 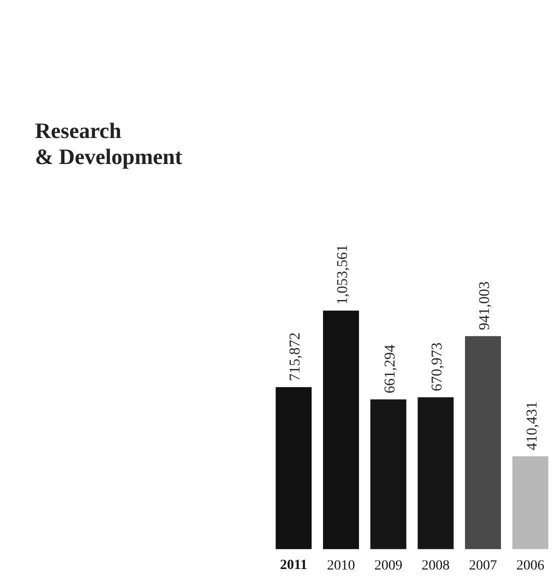 I want to click on data-label: 670,973, so click(x=438, y=367).